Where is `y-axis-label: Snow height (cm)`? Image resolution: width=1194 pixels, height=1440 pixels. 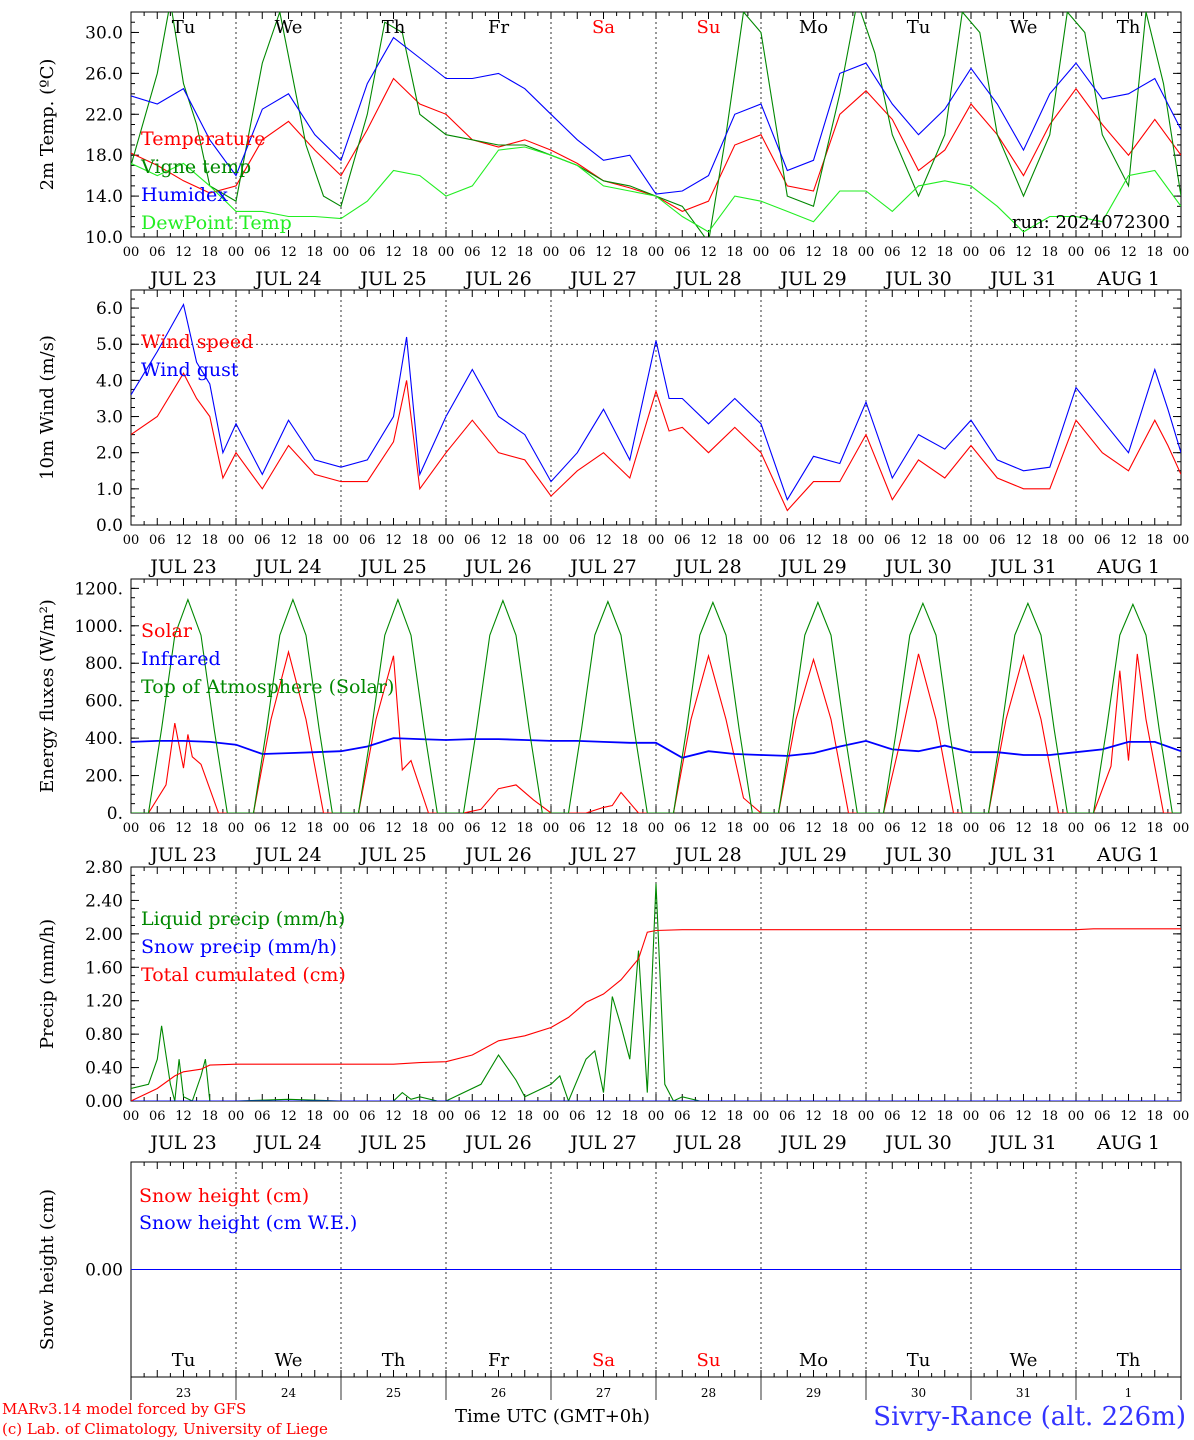 y-axis-label: Snow height (cm) is located at coordinates (47, 1269).